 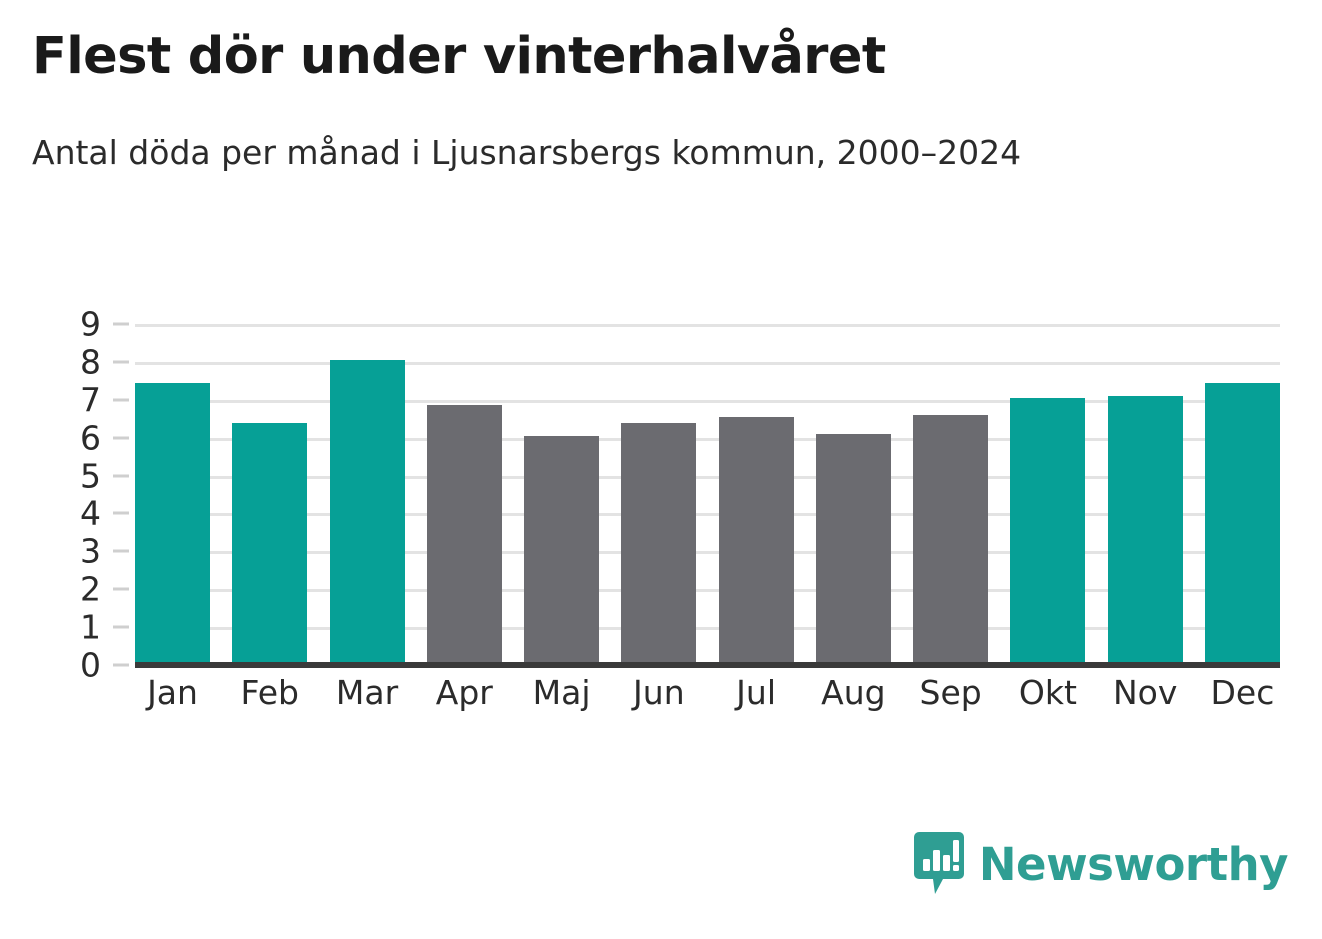 I want to click on y-axis-tick-label: 5, so click(x=90, y=476).